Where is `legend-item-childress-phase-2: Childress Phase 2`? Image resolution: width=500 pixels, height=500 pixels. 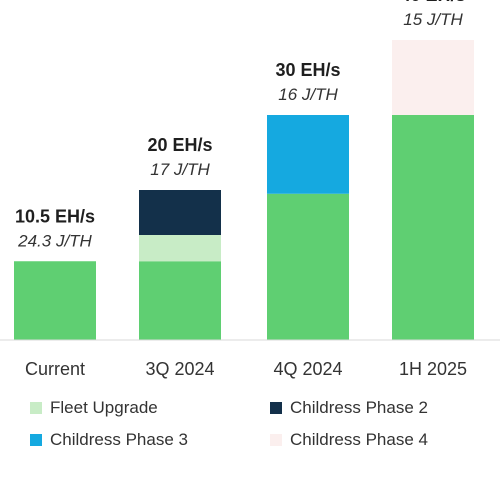 legend-item-childress-phase-2: Childress Phase 2 is located at coordinates (380, 408).